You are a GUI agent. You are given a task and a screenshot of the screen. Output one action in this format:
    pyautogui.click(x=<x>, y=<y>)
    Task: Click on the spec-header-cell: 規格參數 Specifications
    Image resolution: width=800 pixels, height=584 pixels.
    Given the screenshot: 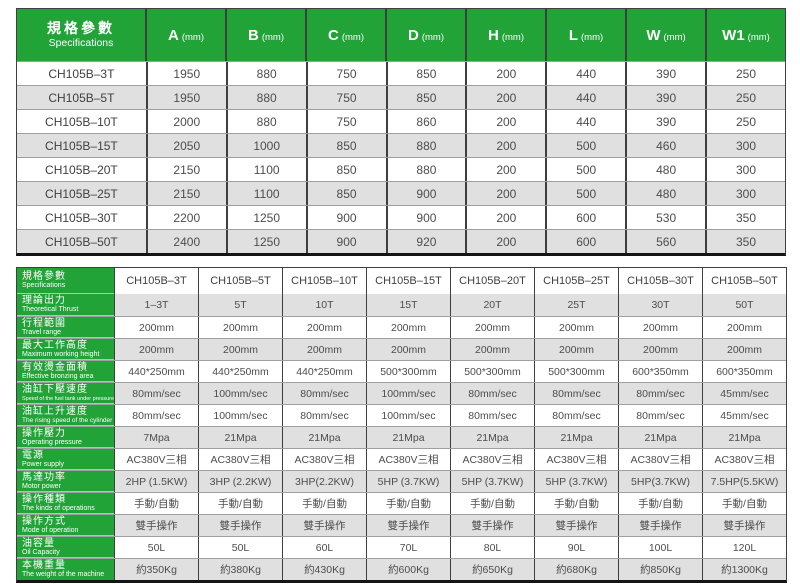 What is the action you would take?
    pyautogui.click(x=81, y=35)
    